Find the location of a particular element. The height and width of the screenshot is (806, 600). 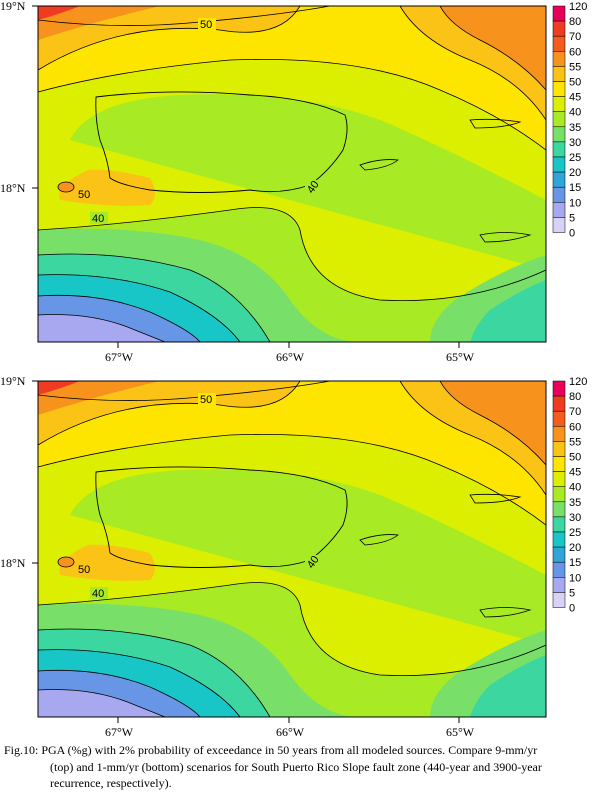

st-thomas-coastline is located at coordinates (495, 123).